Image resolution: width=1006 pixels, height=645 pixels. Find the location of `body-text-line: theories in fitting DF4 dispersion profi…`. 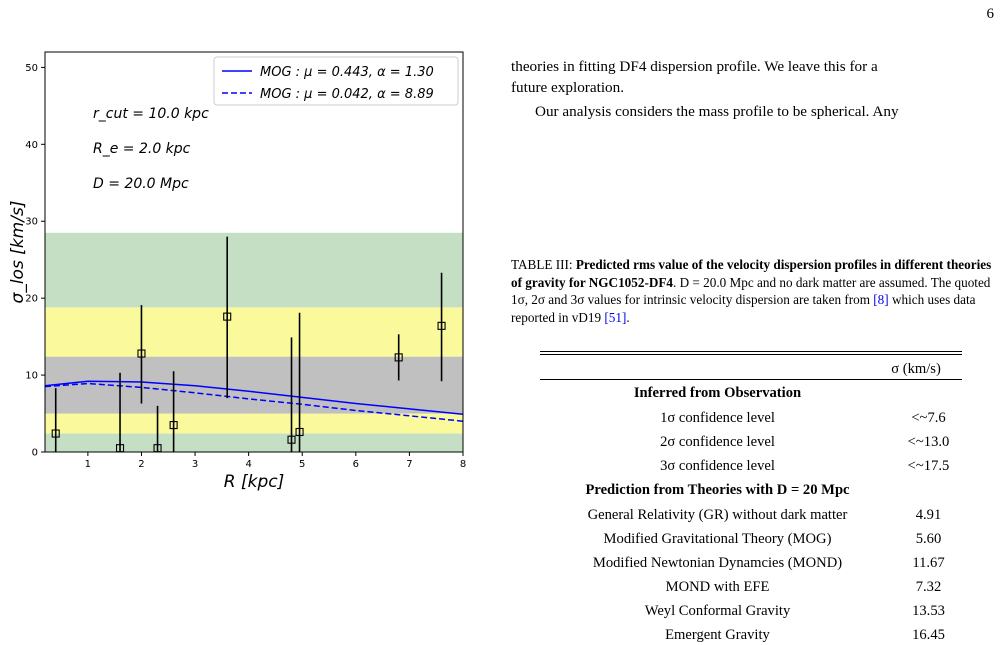

body-text-line: theories in fitting DF4 dispersion profi… is located at coordinates (694, 66).